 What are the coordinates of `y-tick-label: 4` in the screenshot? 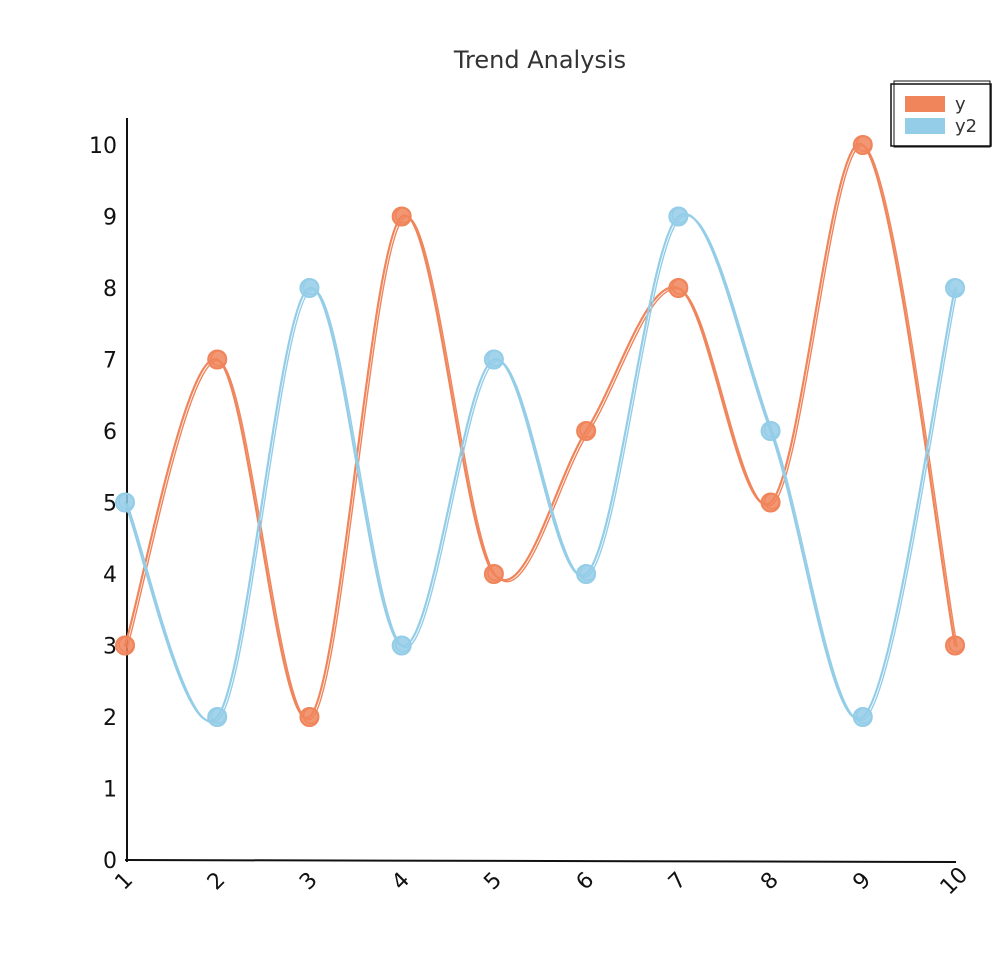 It's located at (110, 575).